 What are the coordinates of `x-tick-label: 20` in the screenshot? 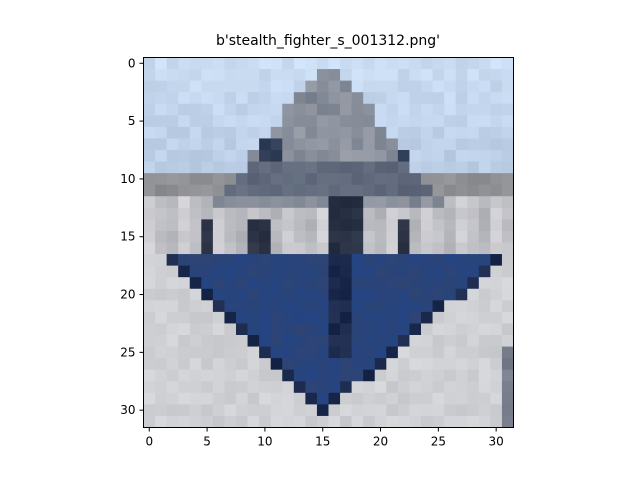 It's located at (380, 442).